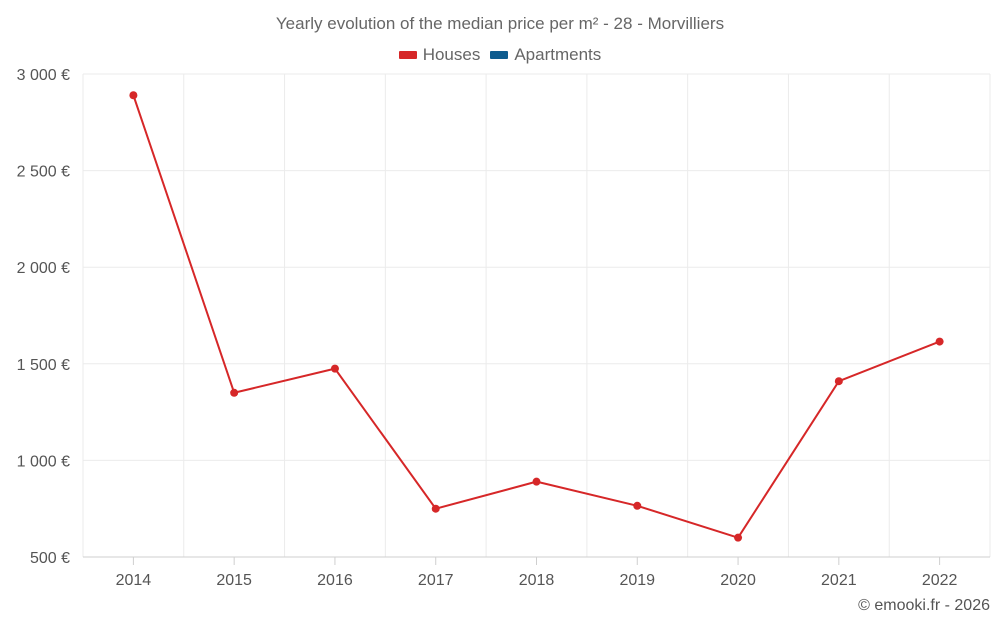  I want to click on legend-swatch-apartments, so click(499, 55).